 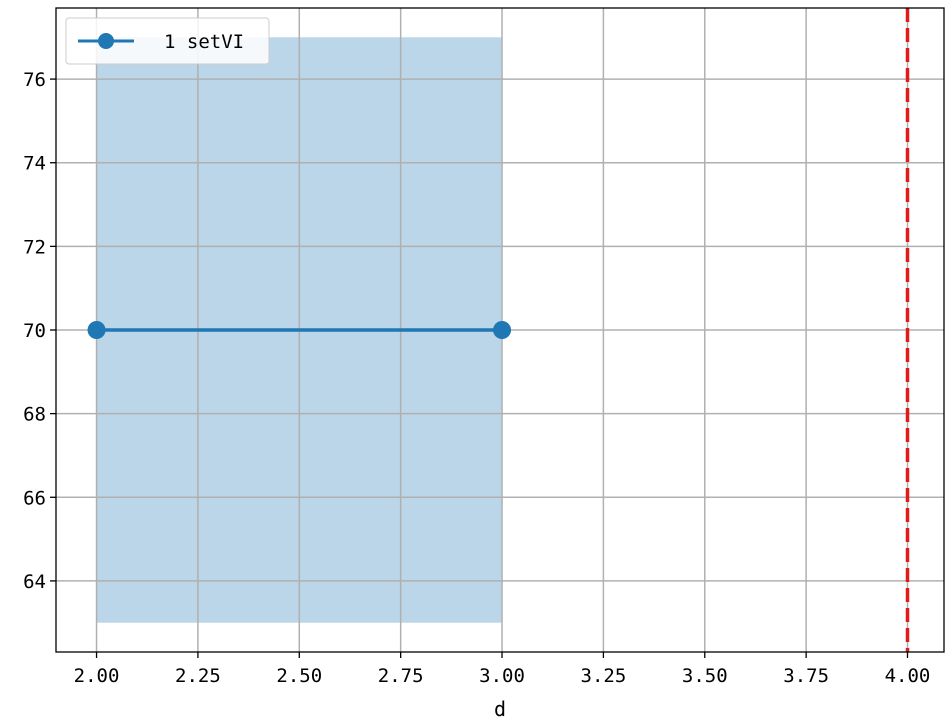 I want to click on x-axis-title: d, so click(x=500, y=709).